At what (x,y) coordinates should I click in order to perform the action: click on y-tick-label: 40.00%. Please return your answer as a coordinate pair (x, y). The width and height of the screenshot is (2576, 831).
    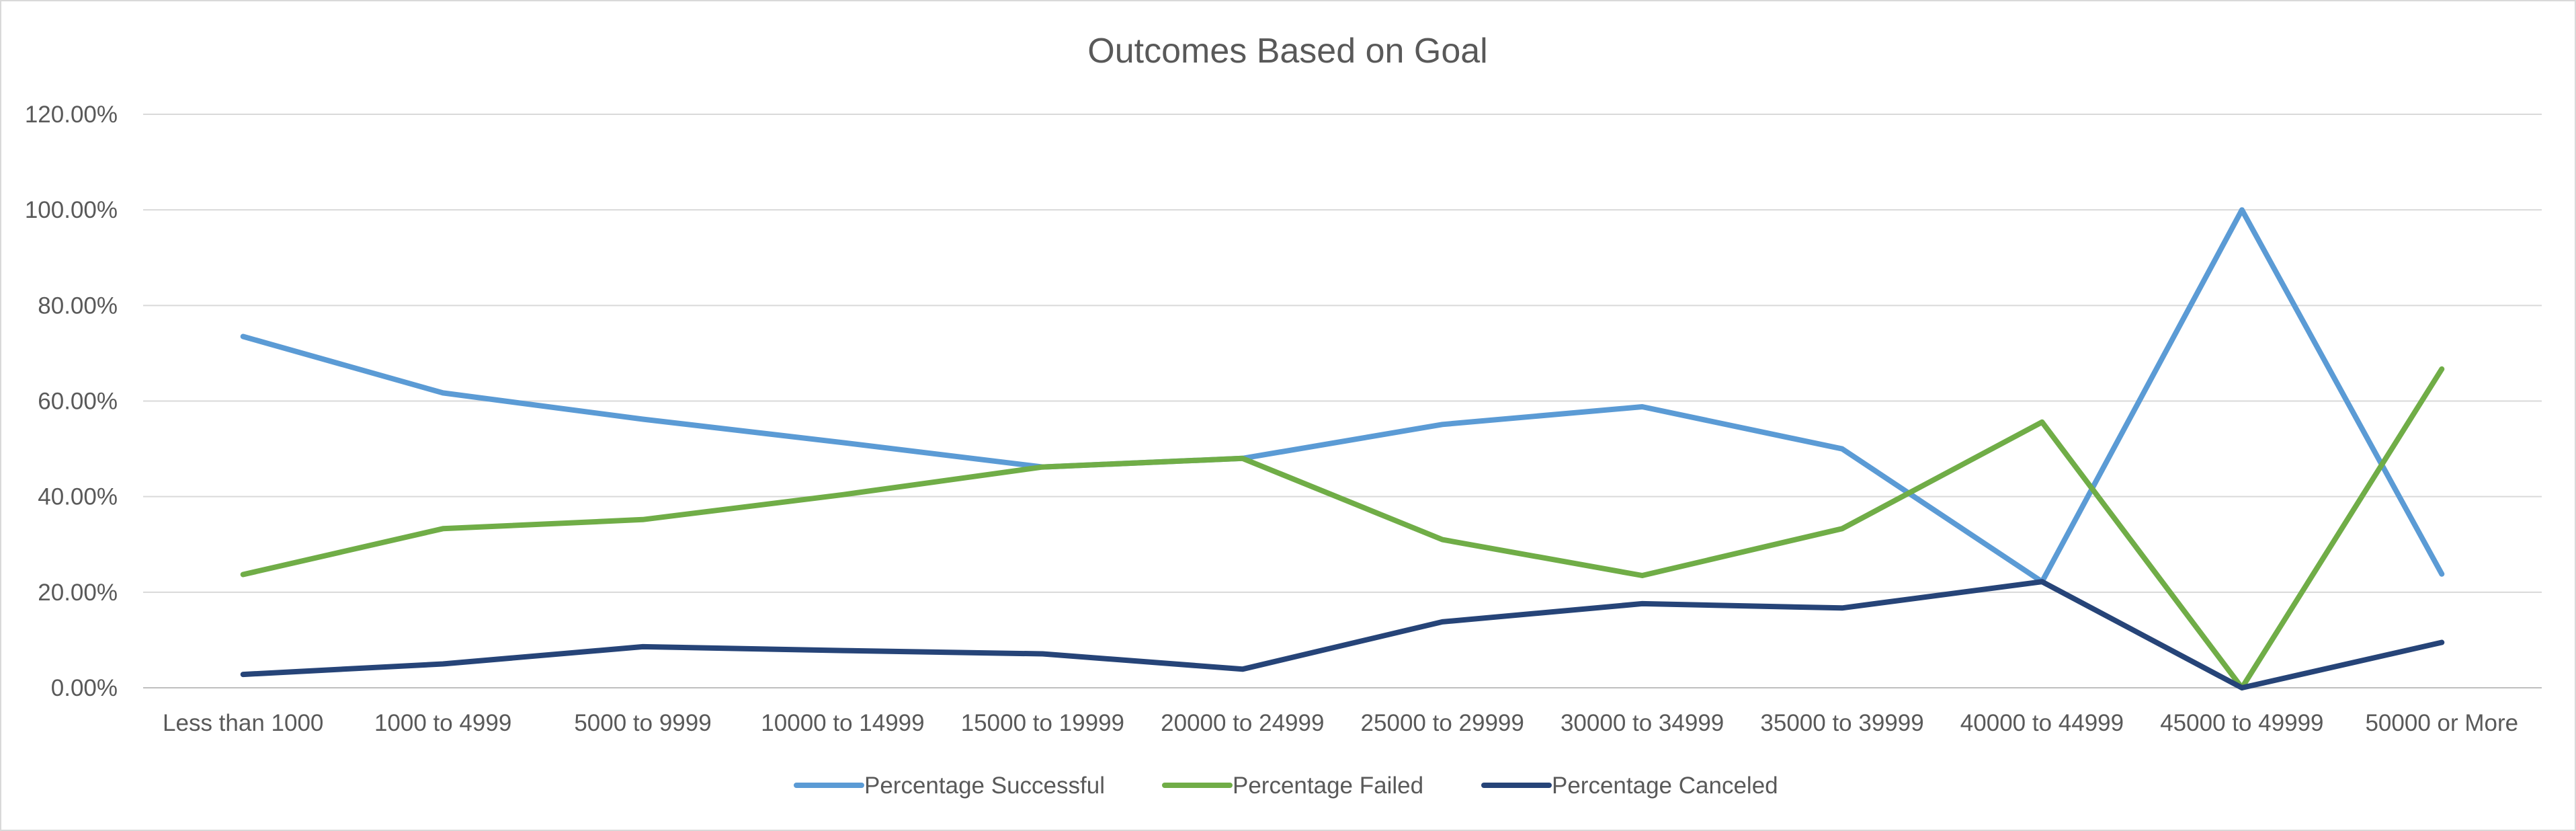
    Looking at the image, I should click on (78, 497).